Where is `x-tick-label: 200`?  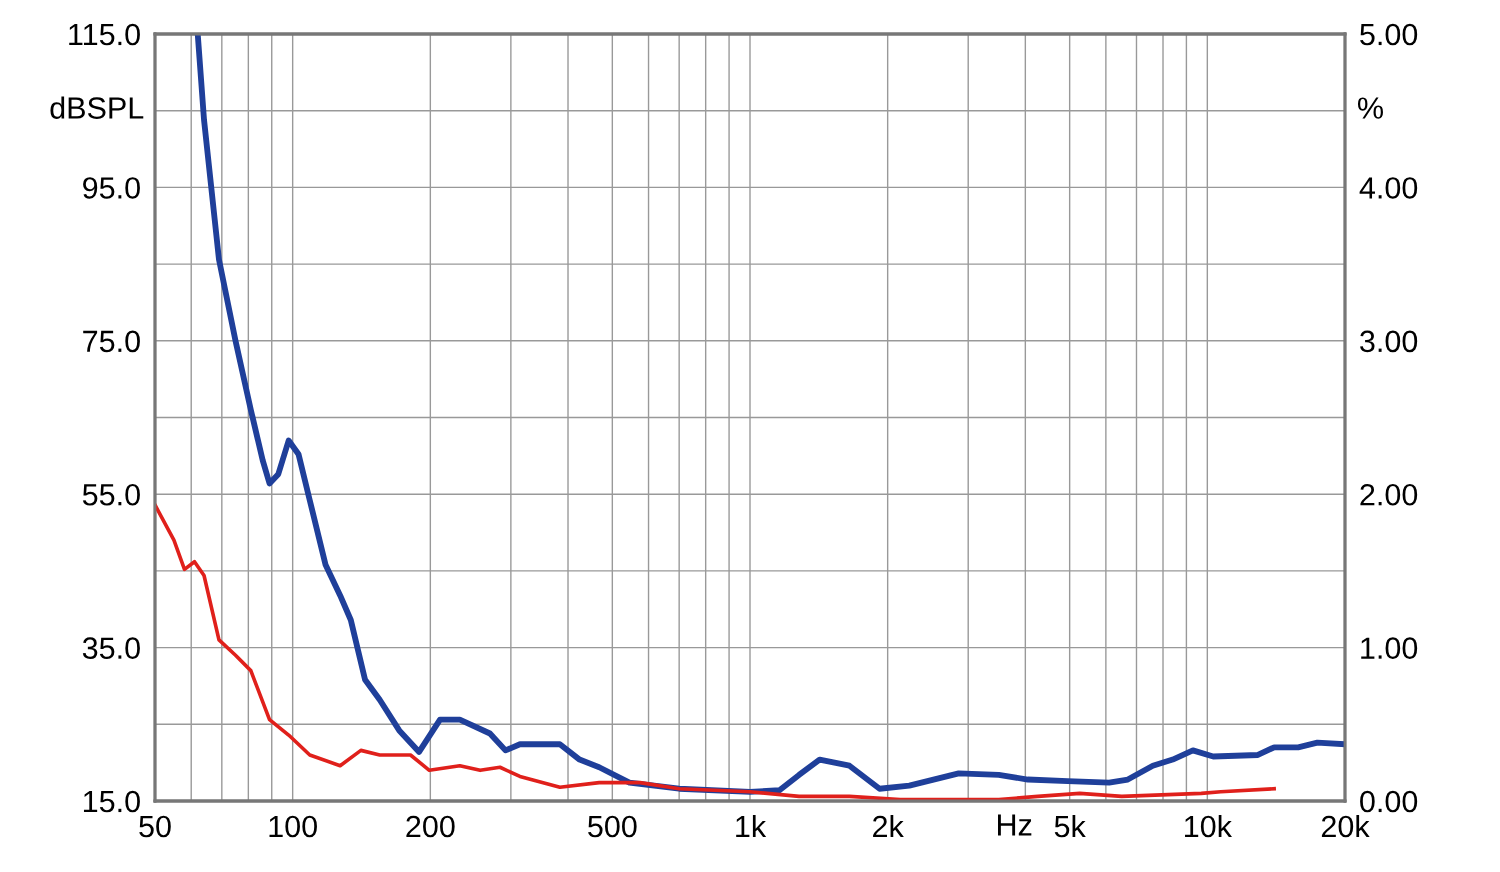 x-tick-label: 200 is located at coordinates (430, 826).